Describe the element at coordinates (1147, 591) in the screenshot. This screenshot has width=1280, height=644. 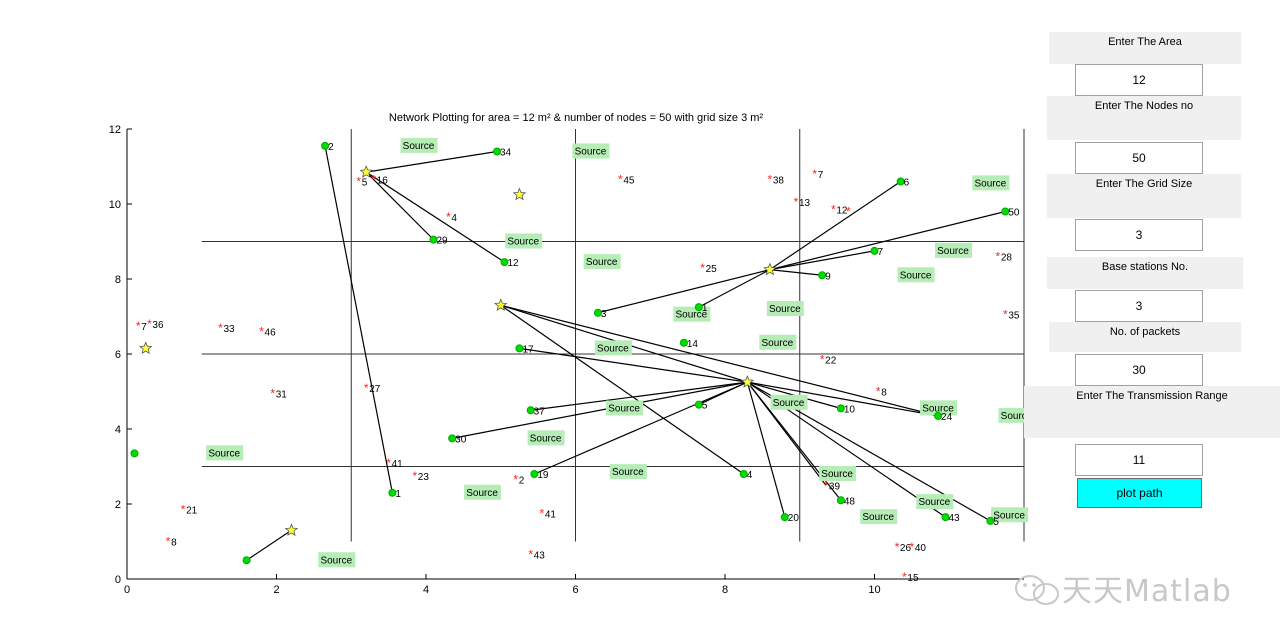
I see `watermark-text: 天天Matlab` at that location.